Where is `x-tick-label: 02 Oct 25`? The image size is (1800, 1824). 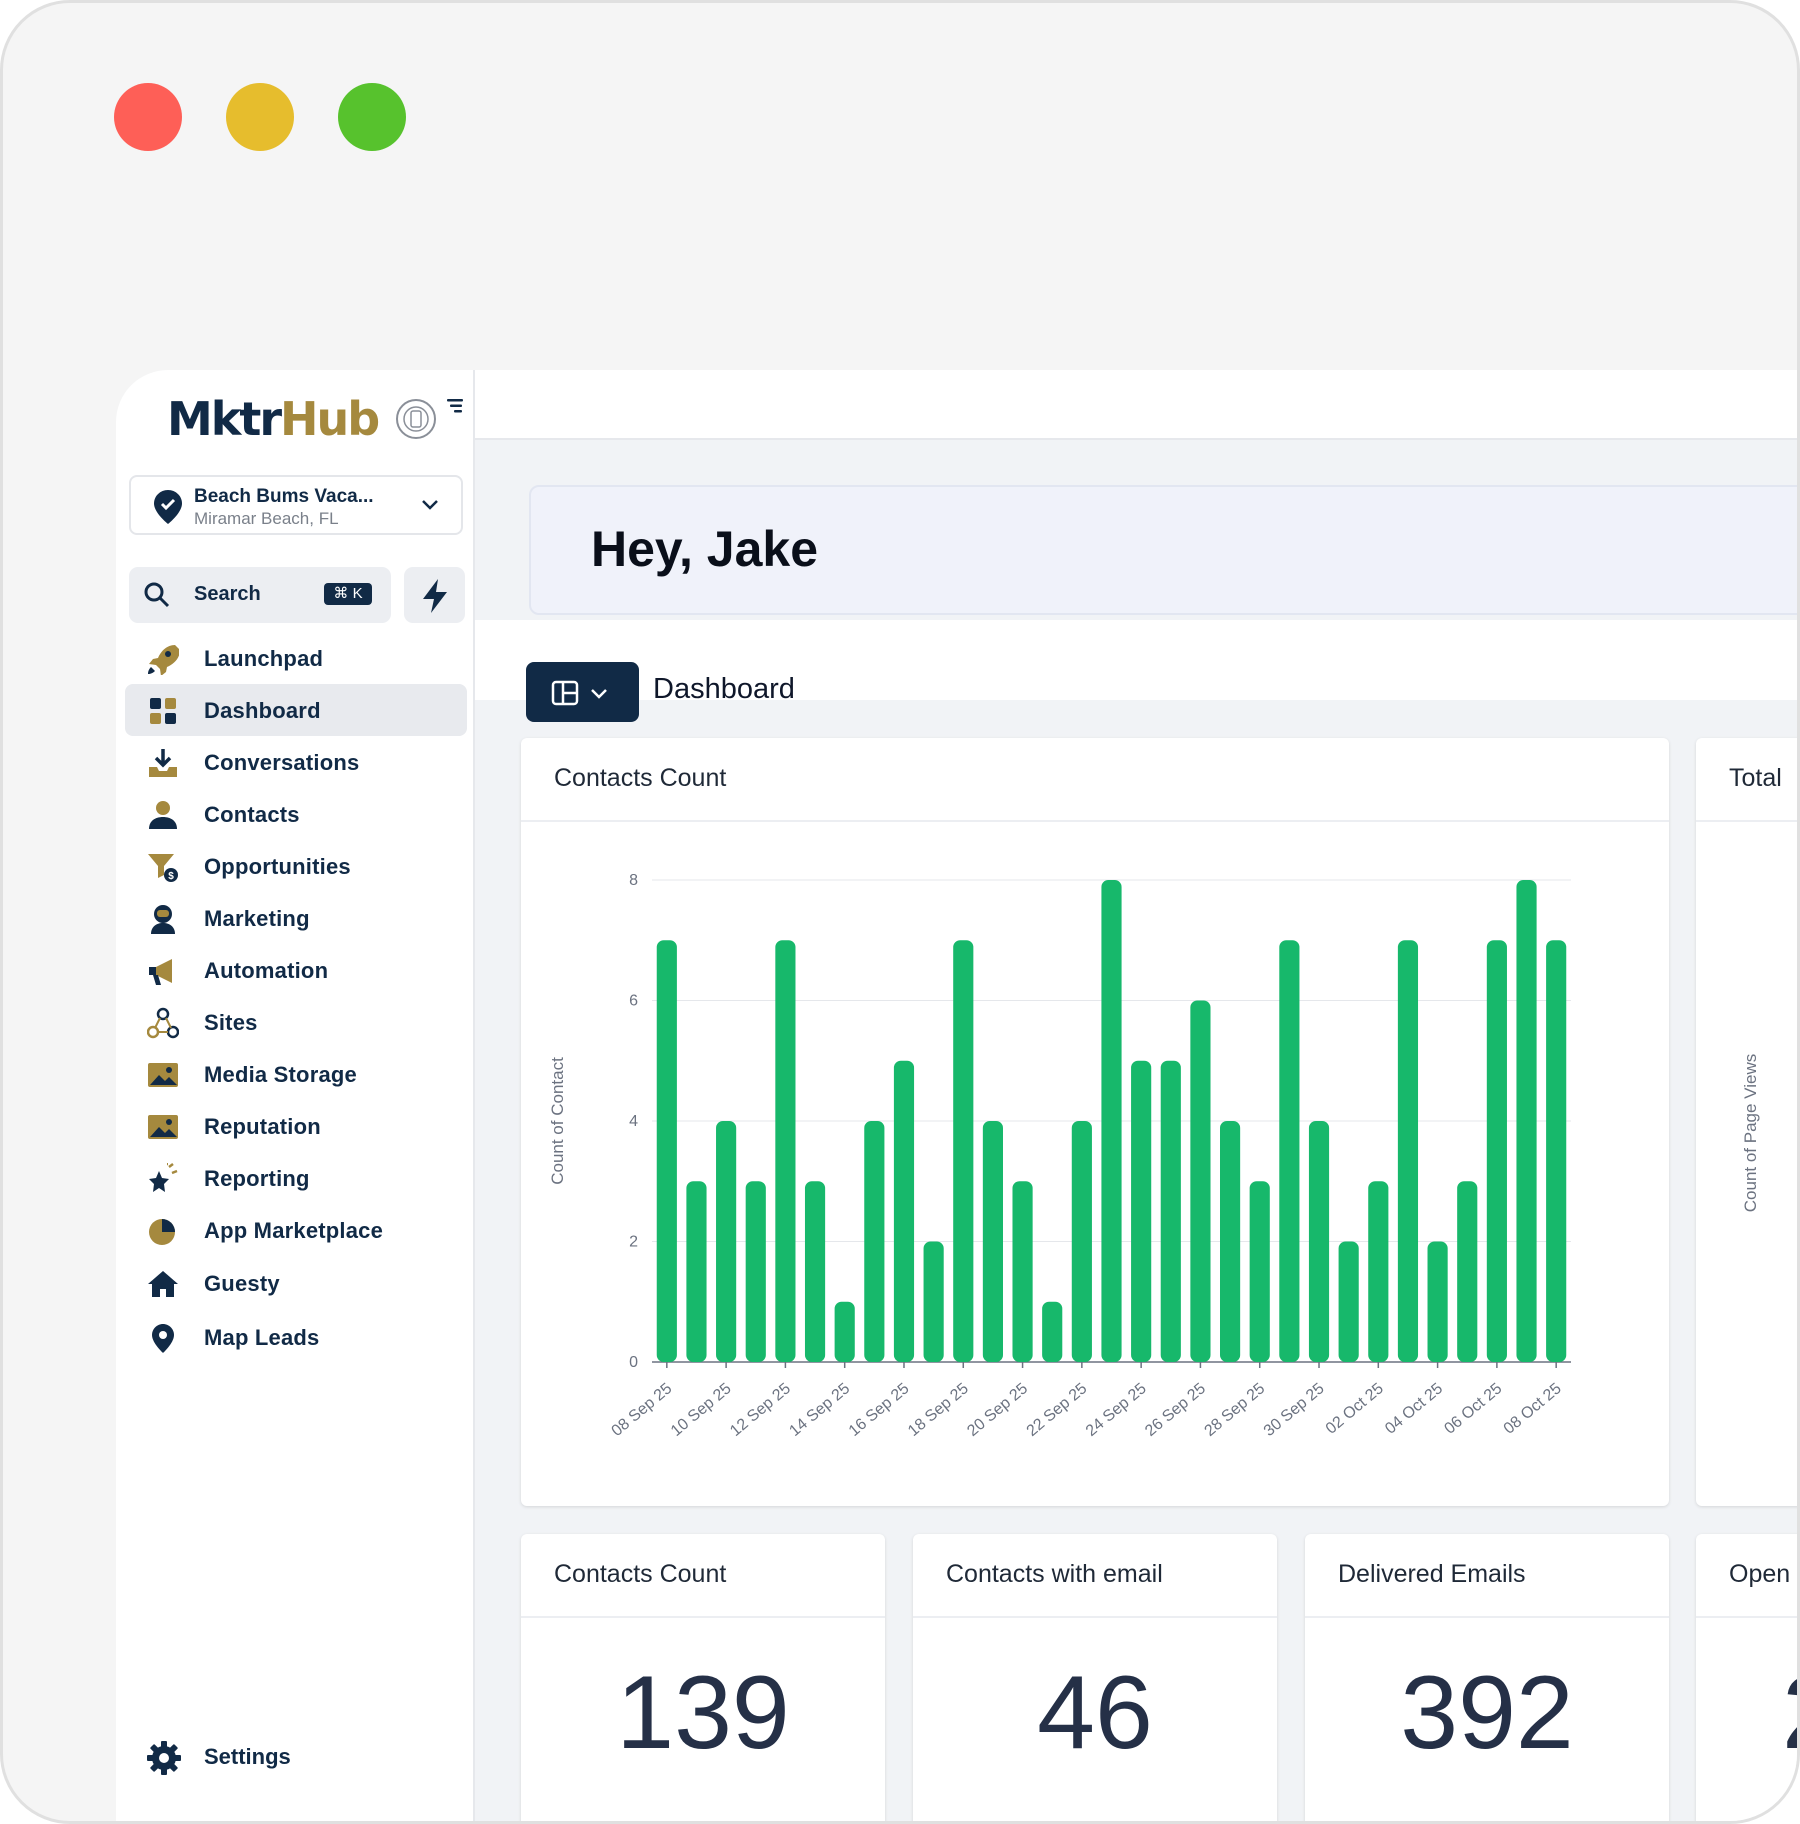
x-tick-label: 02 Oct 25 is located at coordinates (1355, 1409).